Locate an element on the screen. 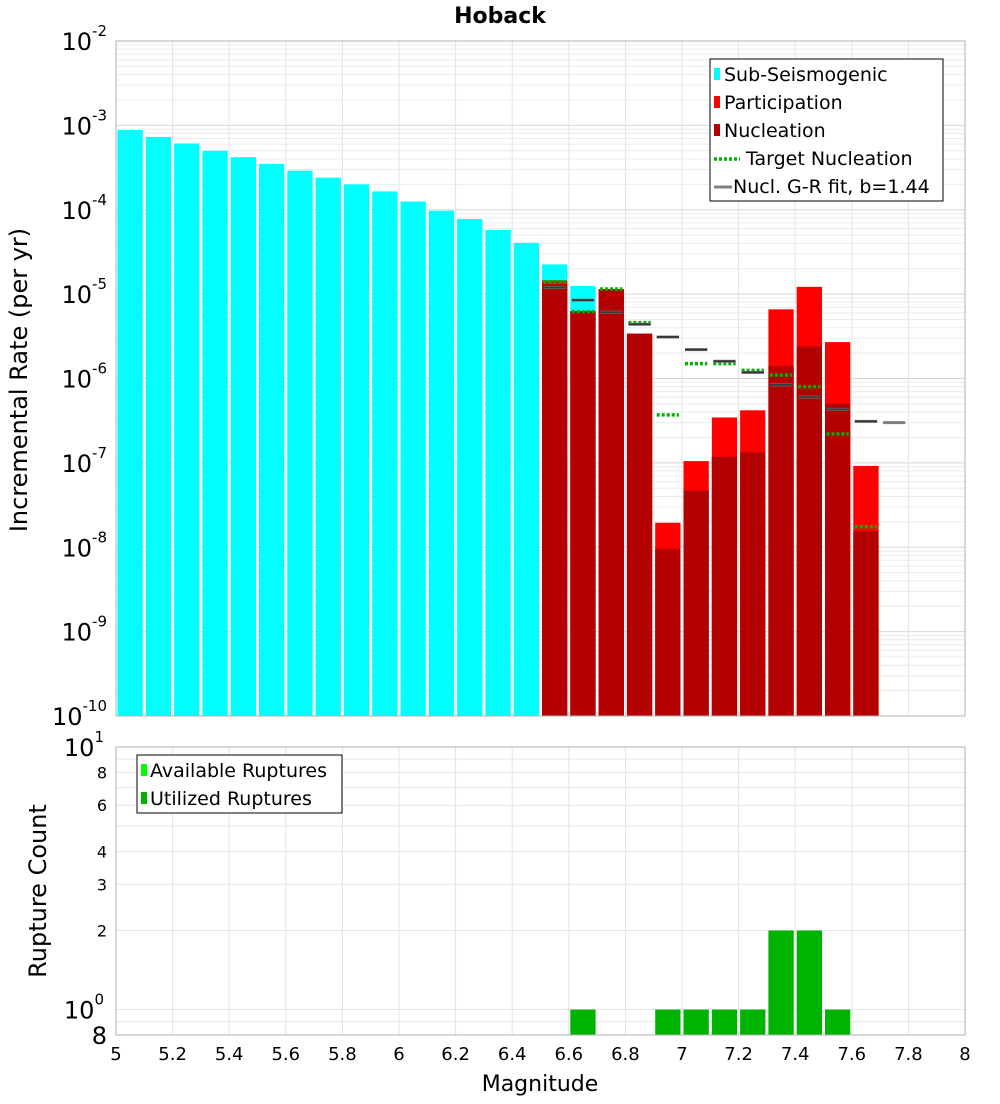  x-tick-label: 6 is located at coordinates (398, 1054).